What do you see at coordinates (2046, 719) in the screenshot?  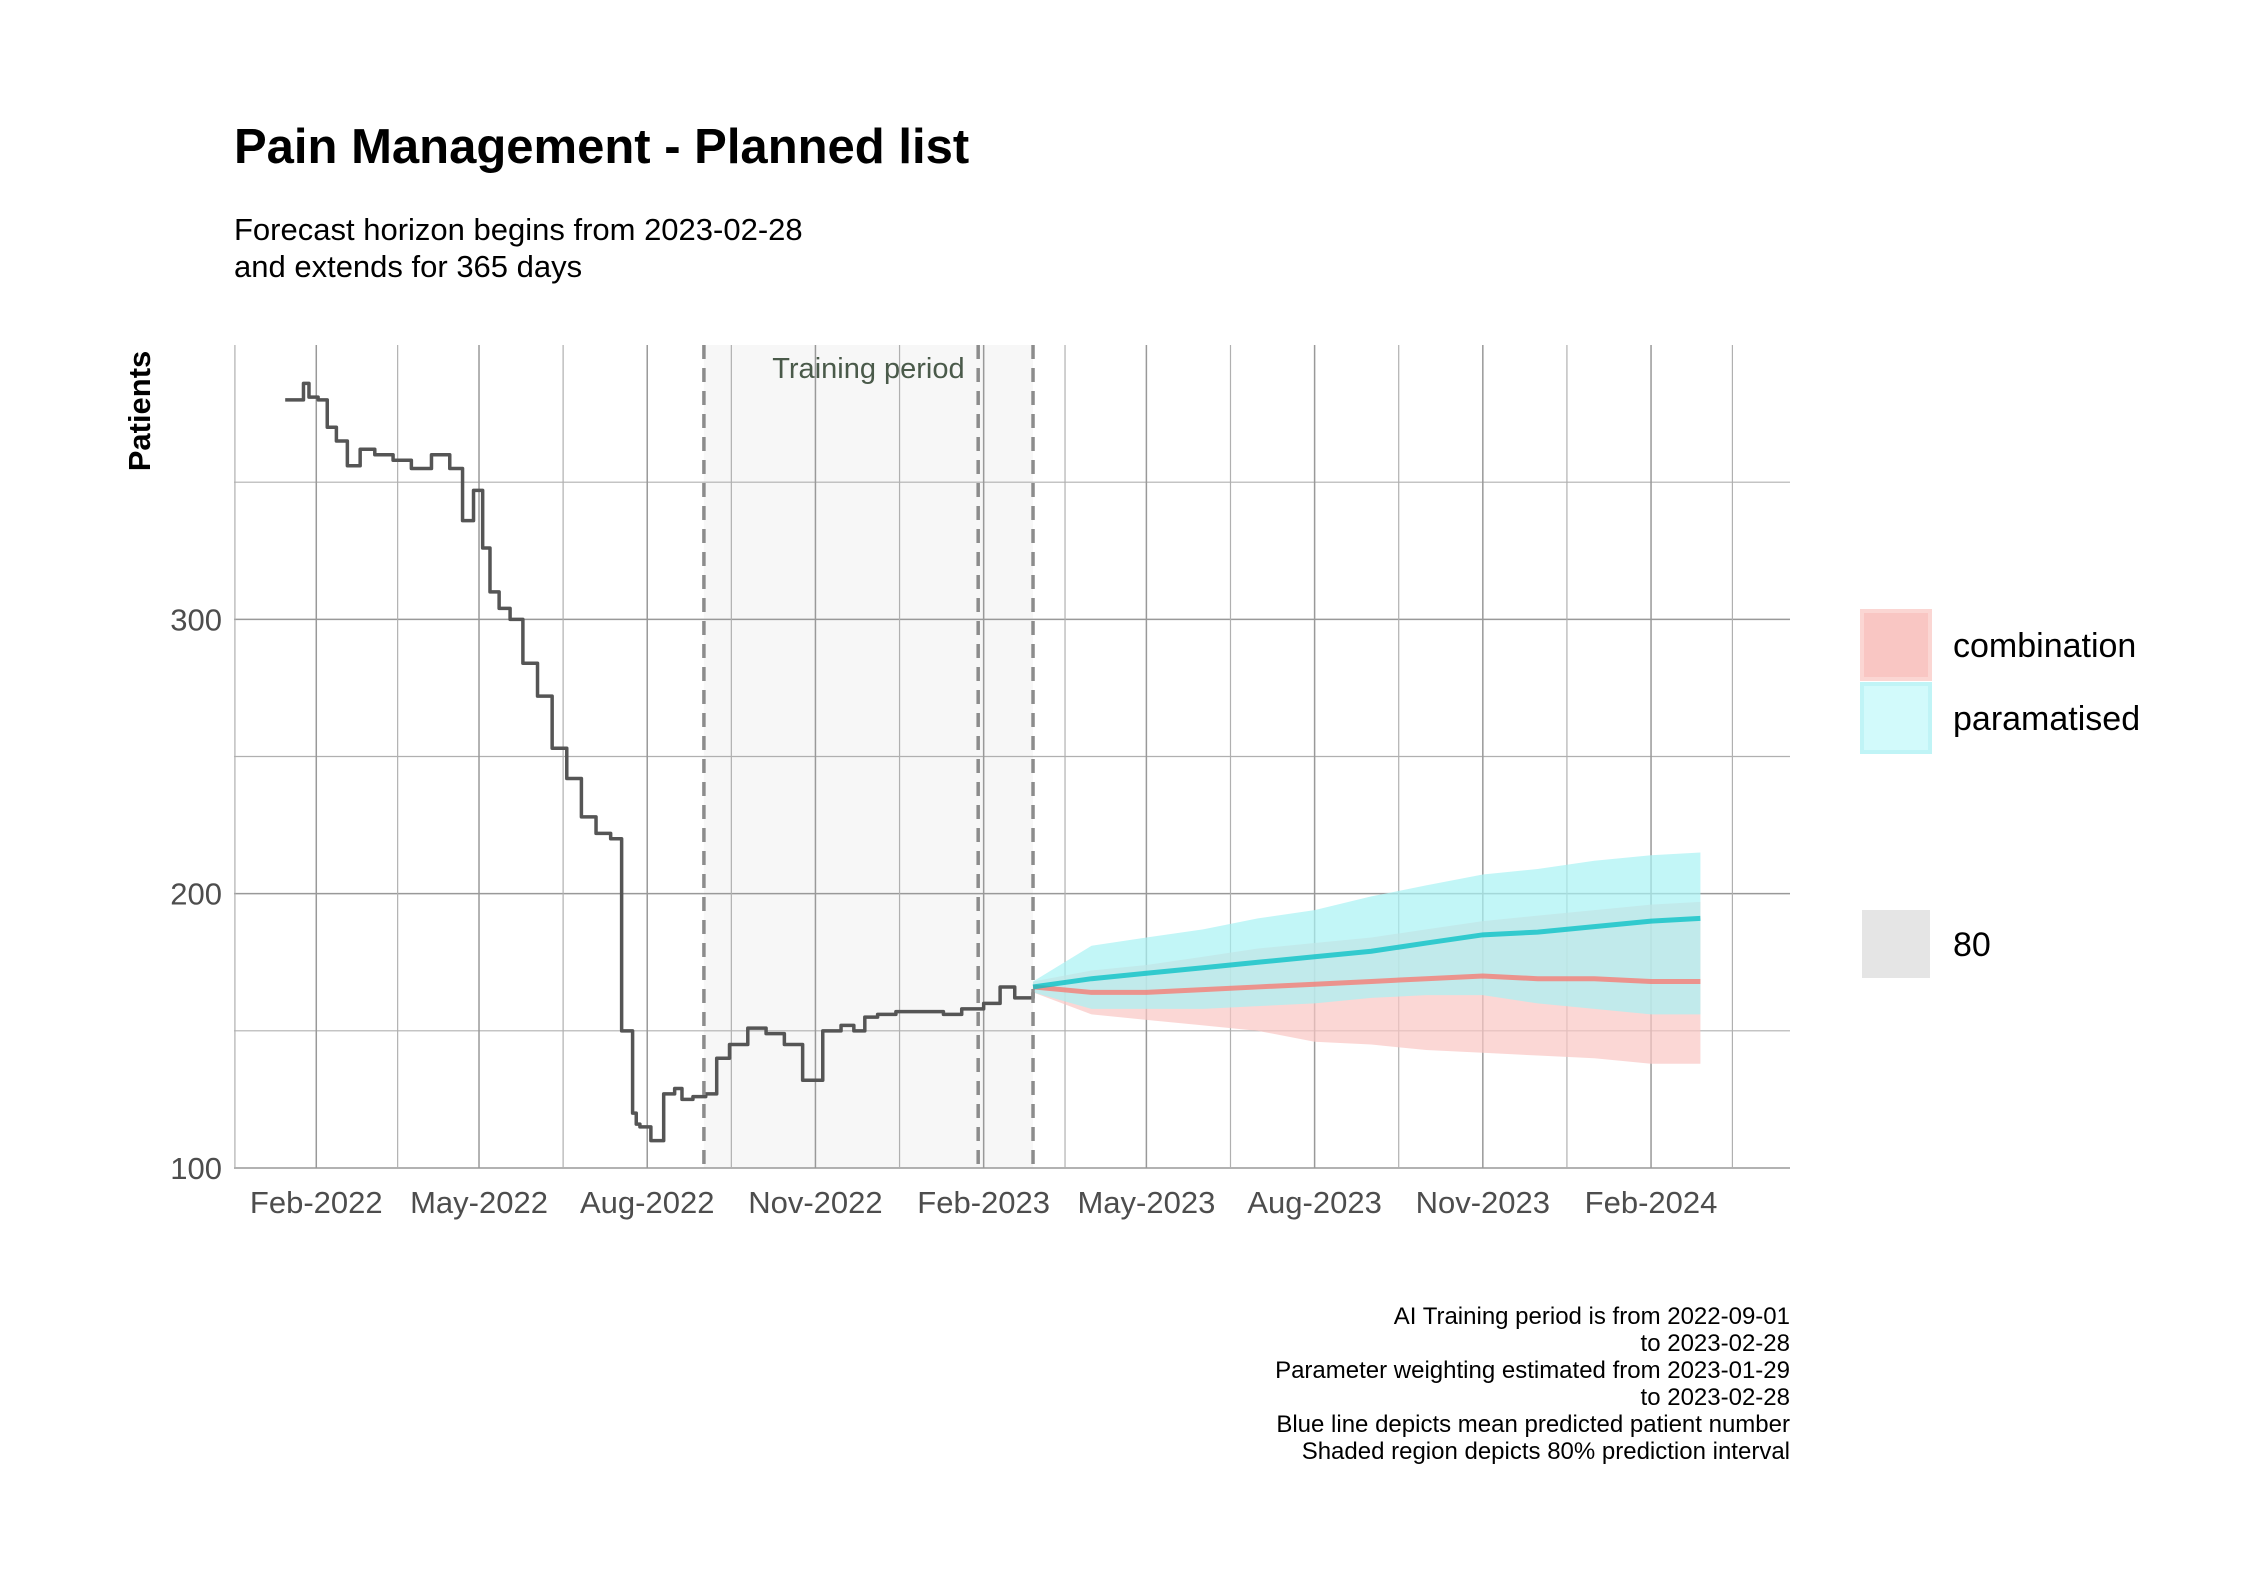 I see `legend-label-paramatised: paramatised` at bounding box center [2046, 719].